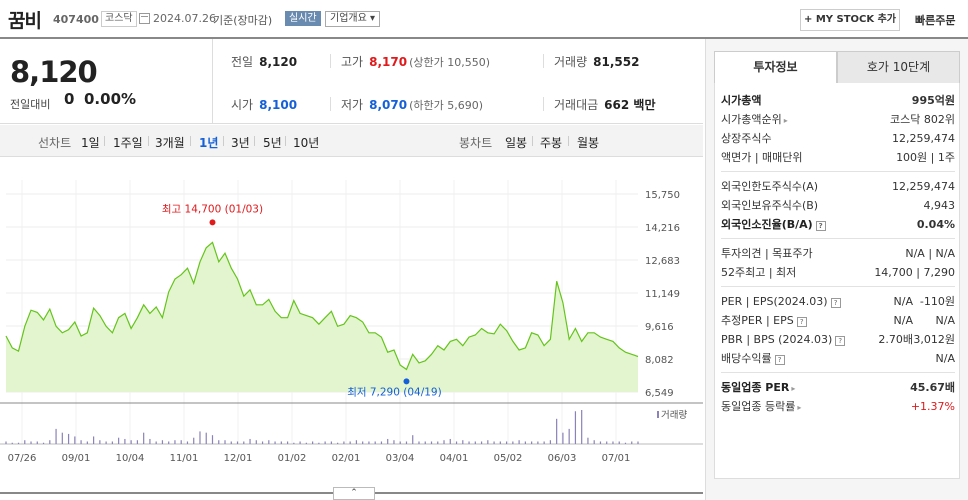  Describe the element at coordinates (925, 157) in the screenshot. I see `info-value: 100원 | 1주` at that location.